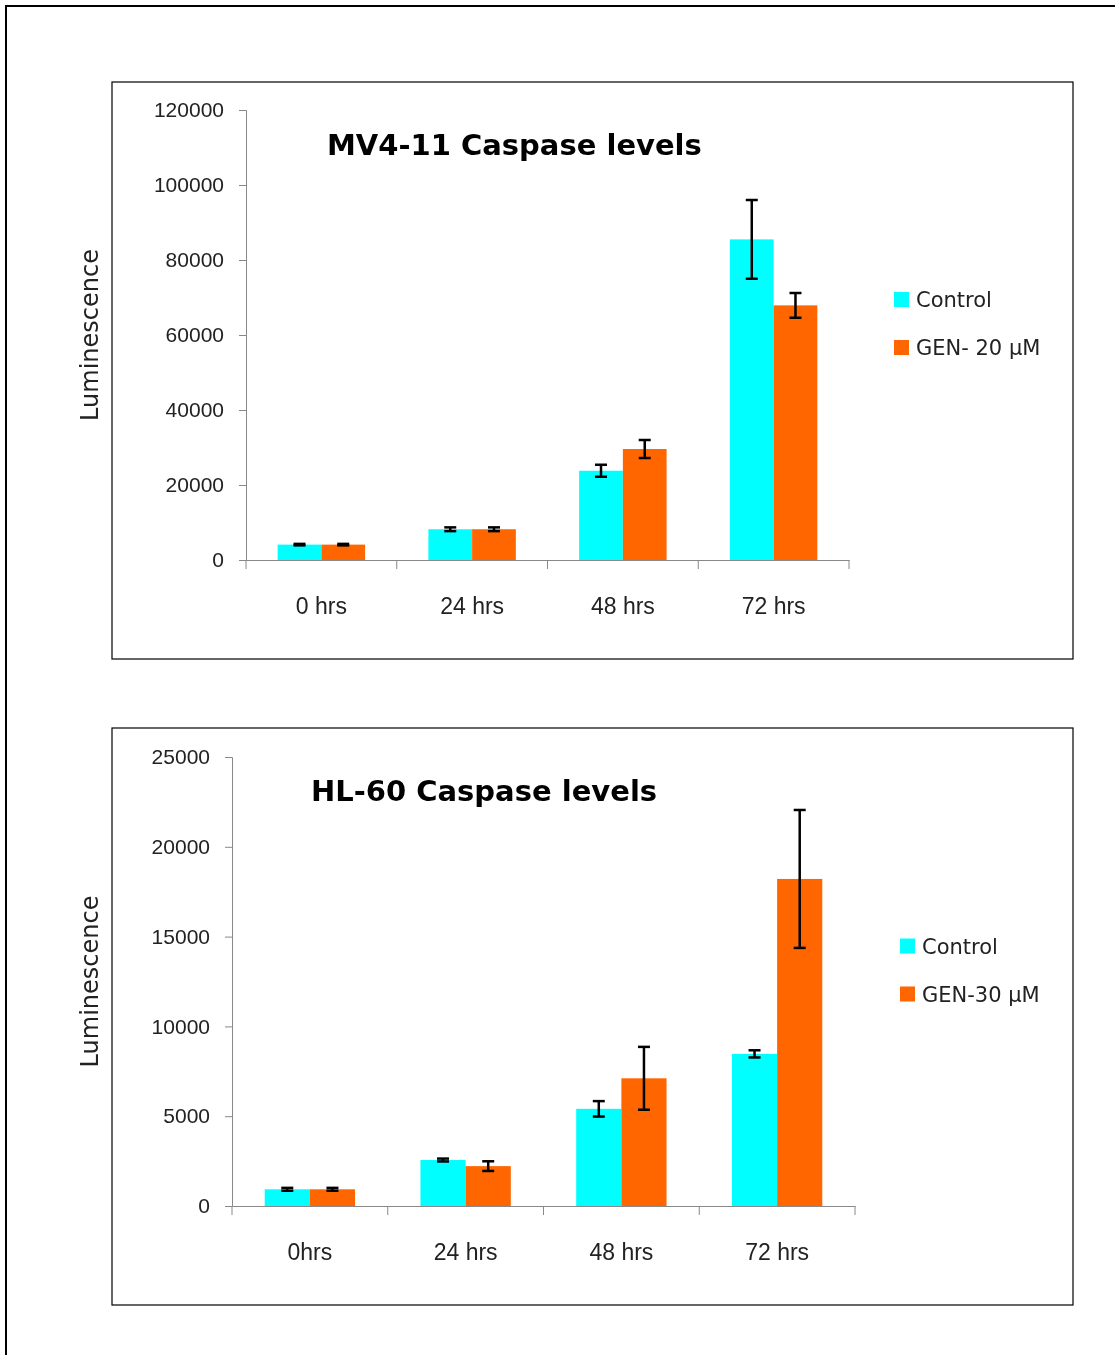 Image resolution: width=1115 pixels, height=1355 pixels. I want to click on y-tick-label: 60000, so click(194, 335).